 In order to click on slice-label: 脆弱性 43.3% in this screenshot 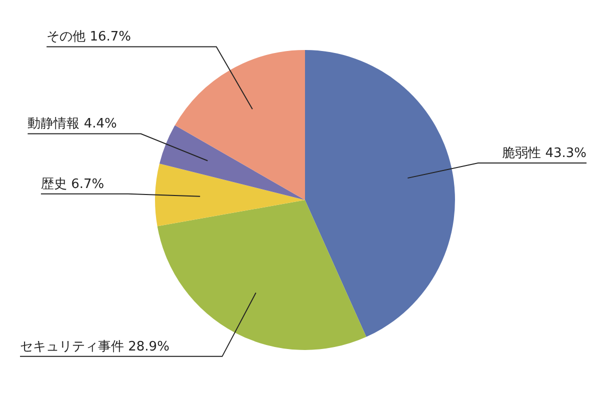, I will do `click(544, 153)`.